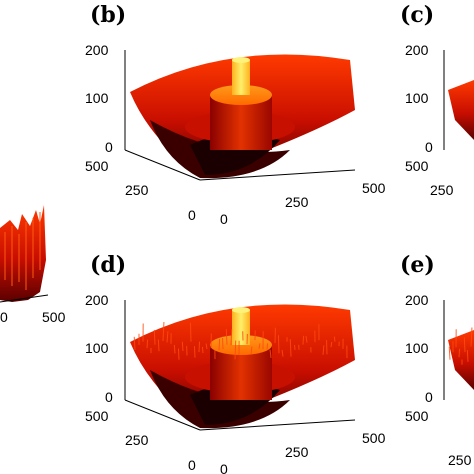 Image resolution: width=474 pixels, height=474 pixels. I want to click on panel-d-ytick-0: 0, so click(192, 465).